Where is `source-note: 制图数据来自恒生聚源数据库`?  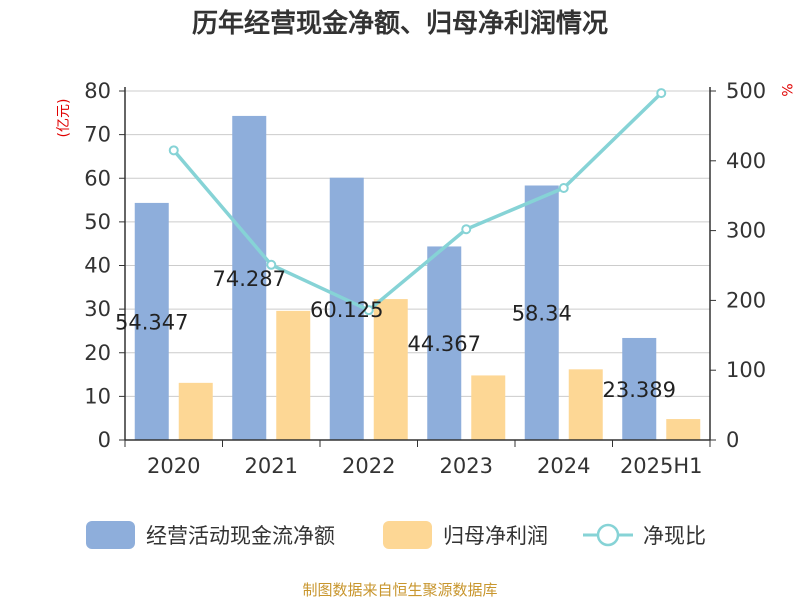 source-note: 制图数据来自恒生聚源数据库 is located at coordinates (399, 590).